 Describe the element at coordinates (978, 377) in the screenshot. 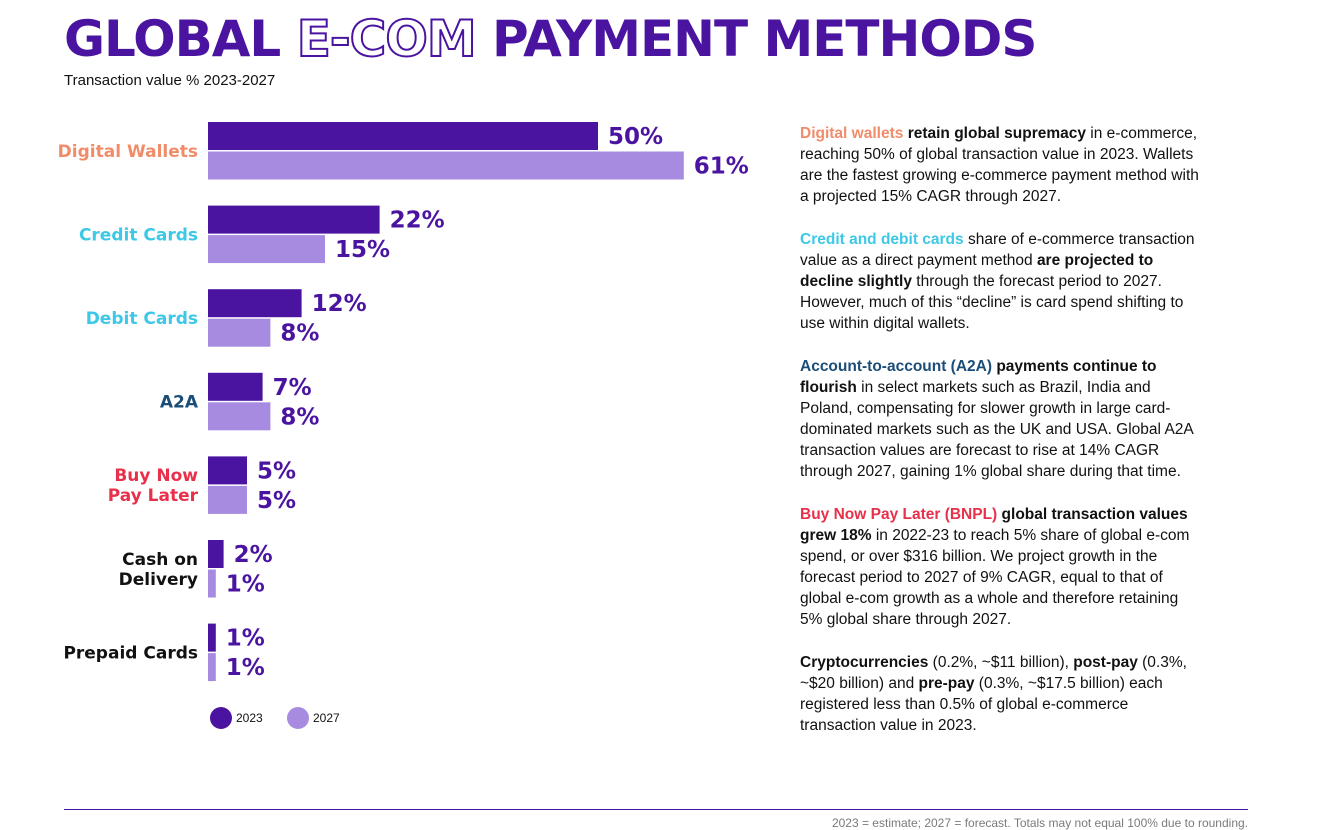

I see `bold-phrase: payments continue to flourish` at that location.